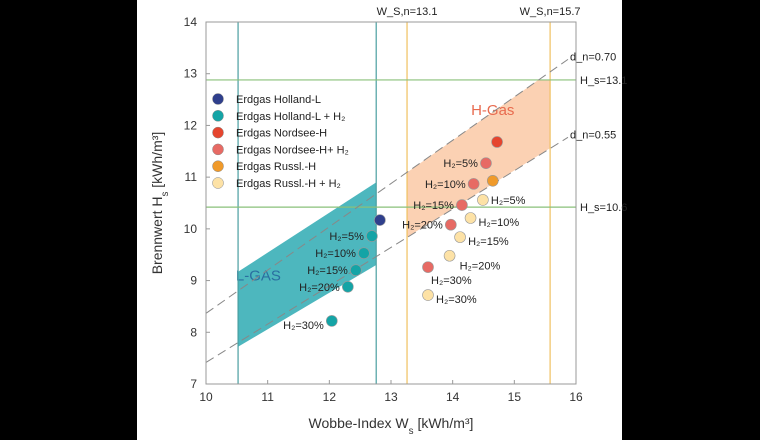  Describe the element at coordinates (407, 12) in the screenshot. I see `reference-line-label: W_S,n=13.1` at that location.